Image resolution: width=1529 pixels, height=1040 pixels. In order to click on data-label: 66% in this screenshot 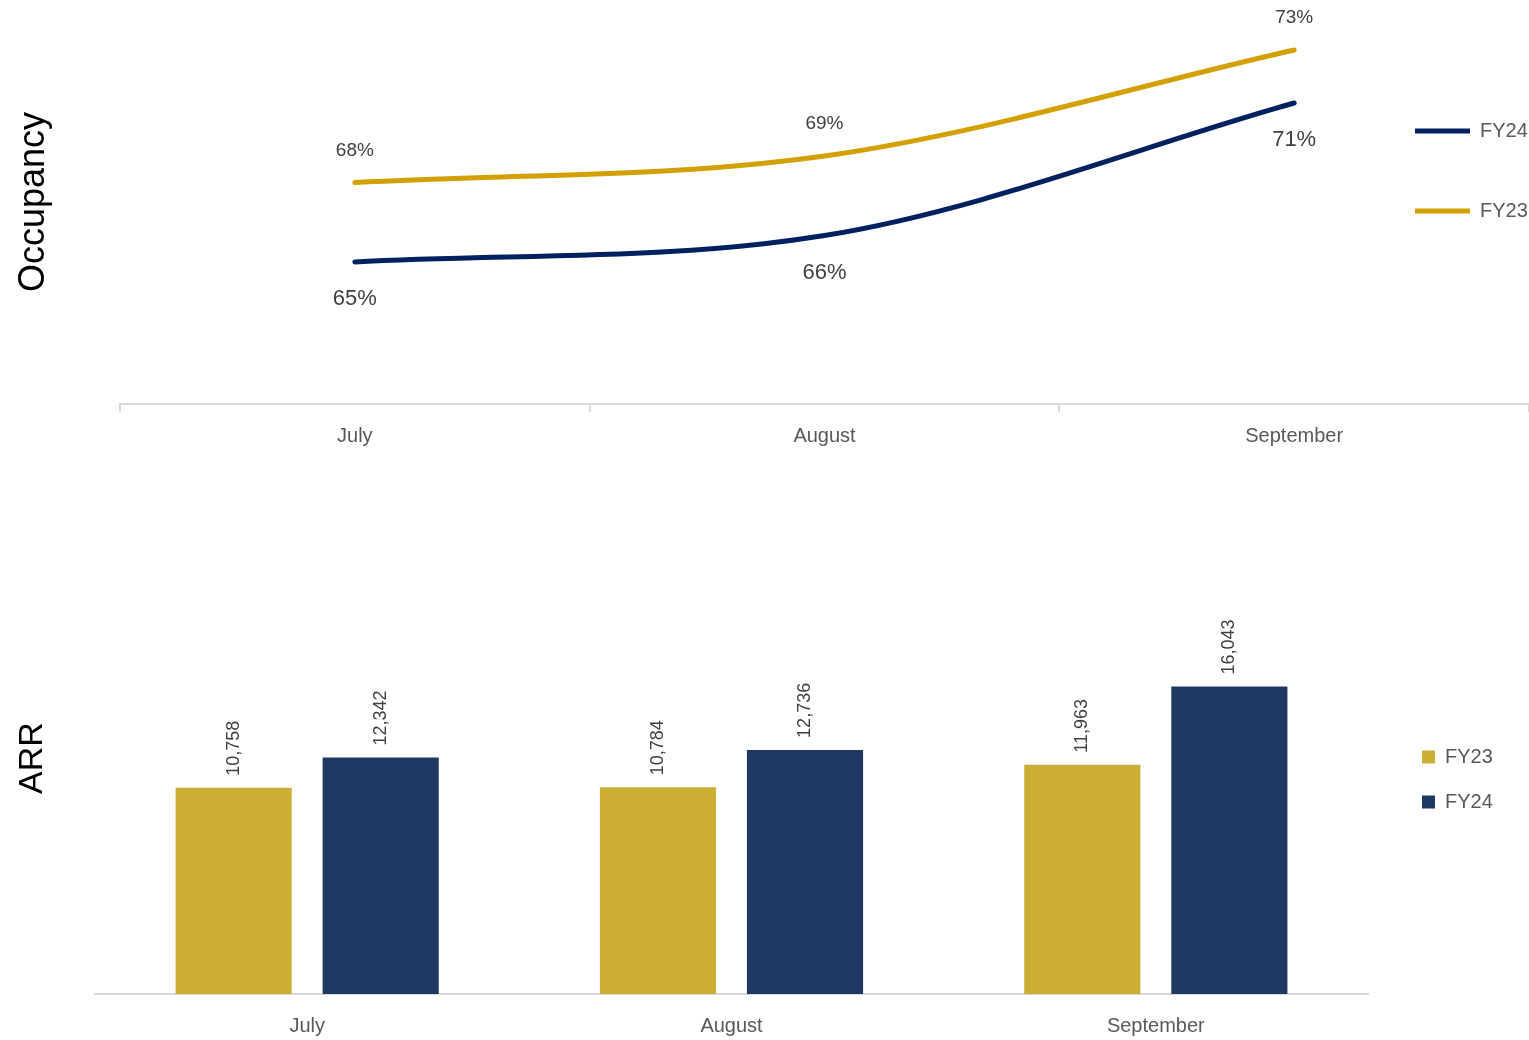, I will do `click(824, 271)`.